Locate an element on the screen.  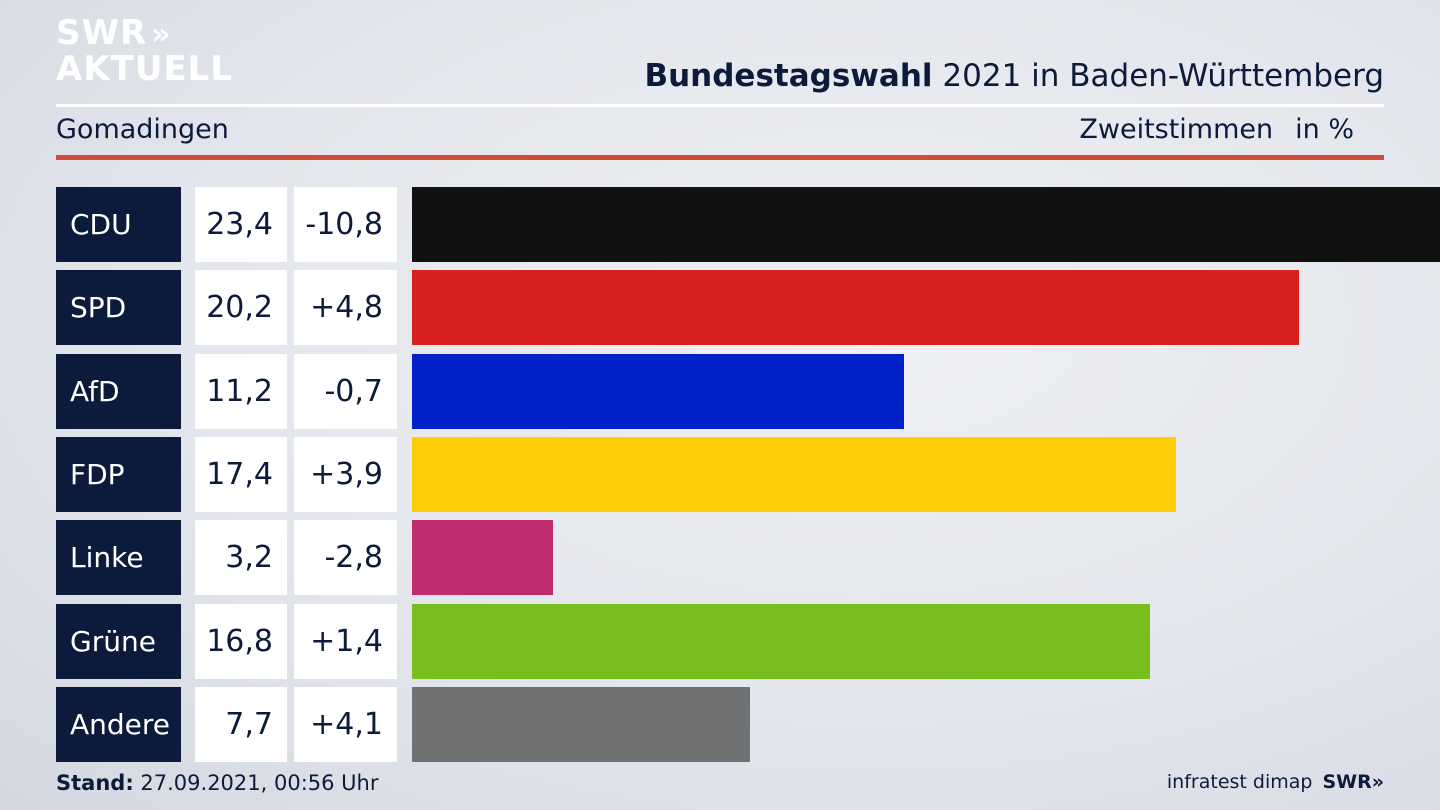
change-label: -0,7 is located at coordinates (345, 391).